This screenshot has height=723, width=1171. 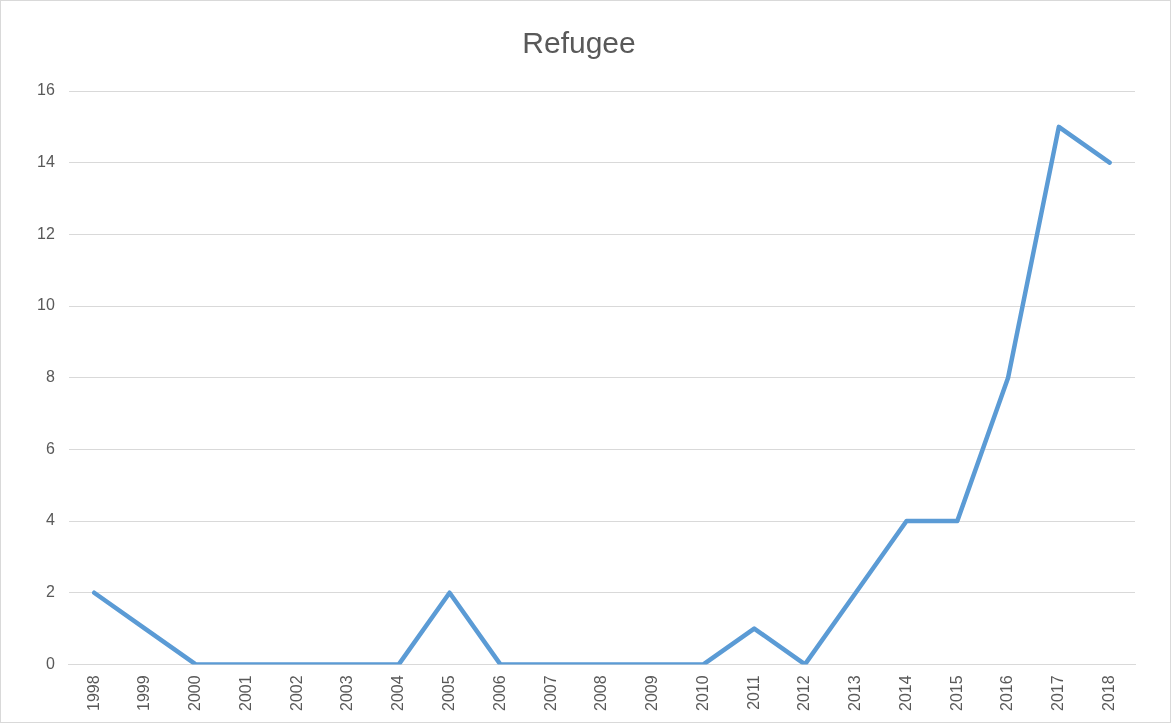 I want to click on y-tick-label: 8, so click(x=50, y=377).